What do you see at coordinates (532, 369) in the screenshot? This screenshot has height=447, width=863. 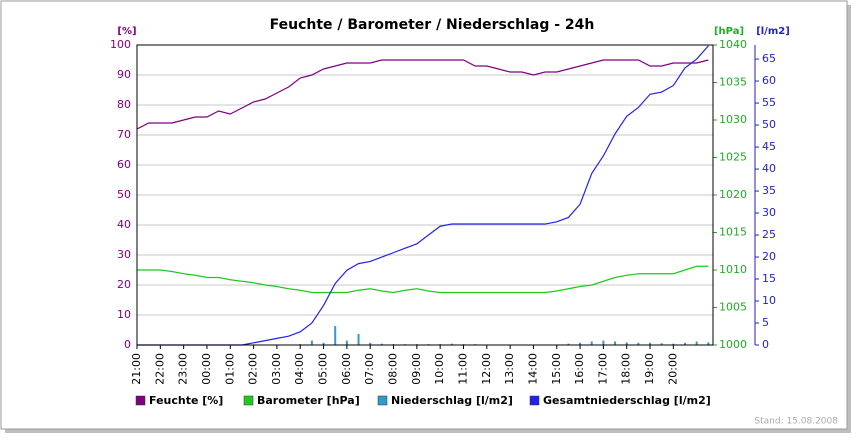 I see `x-tick-label: 14:00` at bounding box center [532, 369].